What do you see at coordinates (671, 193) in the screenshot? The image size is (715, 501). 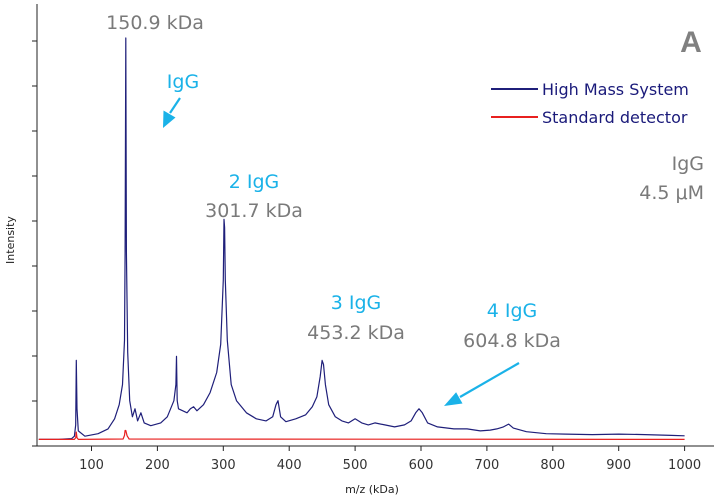 I see `annotation-concentration: 4.5 μM` at bounding box center [671, 193].